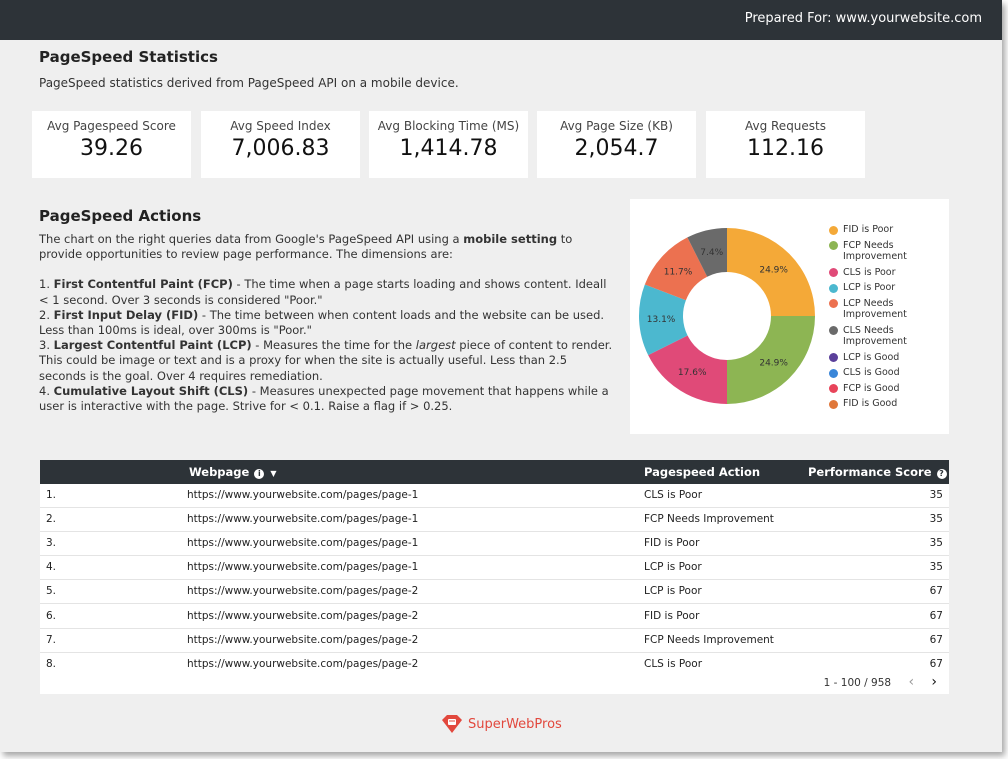 The image size is (1008, 759). I want to click on legend-item: LCP is Poor, so click(888, 288).